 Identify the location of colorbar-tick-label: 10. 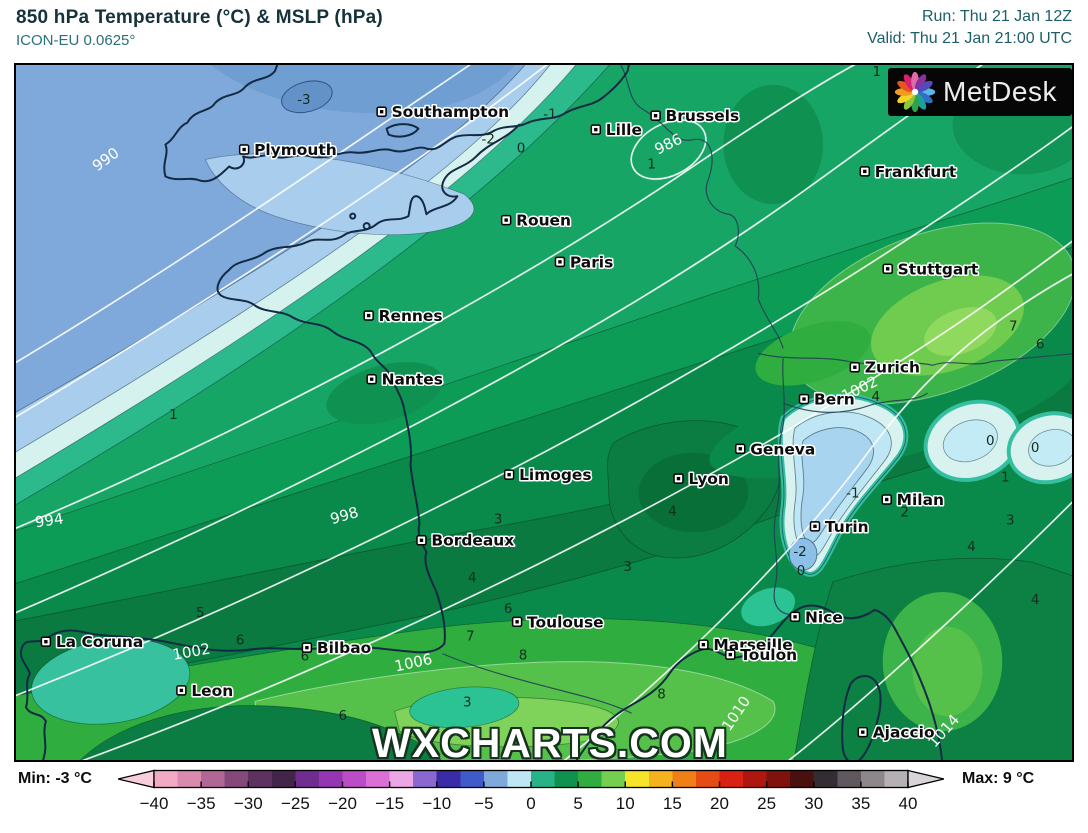
(625, 803).